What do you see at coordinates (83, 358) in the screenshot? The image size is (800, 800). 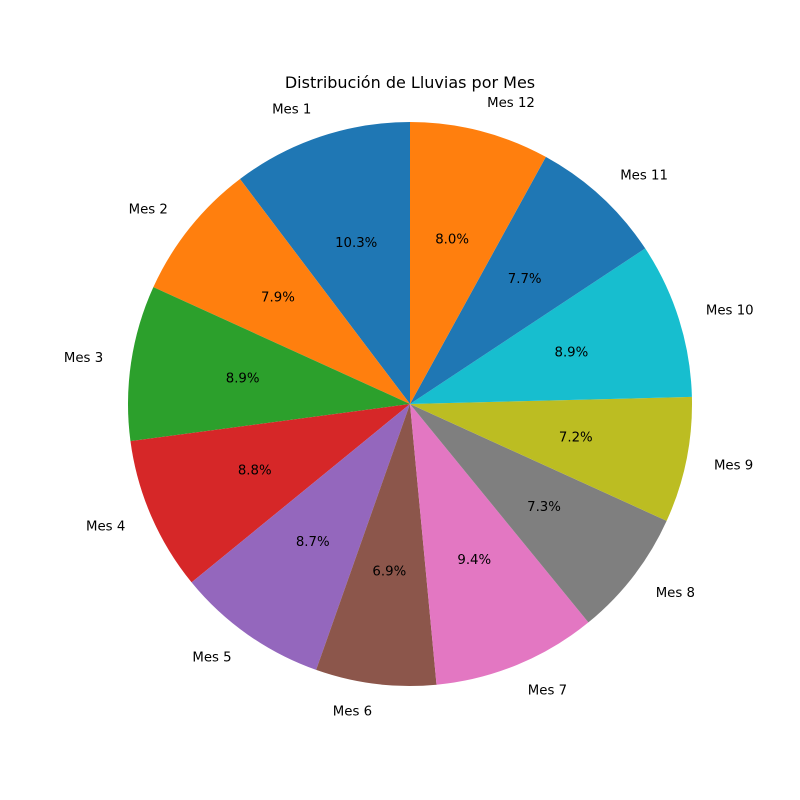 I see `slice-label-3: Mes 3` at bounding box center [83, 358].